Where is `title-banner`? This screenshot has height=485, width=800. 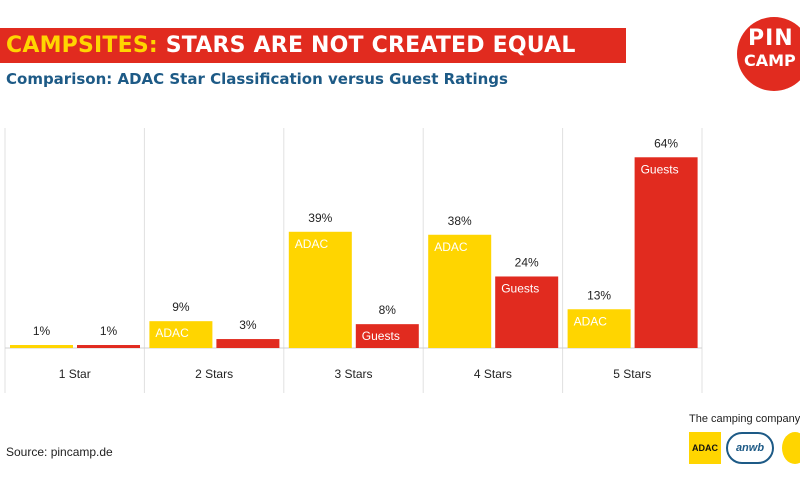 title-banner is located at coordinates (313, 45).